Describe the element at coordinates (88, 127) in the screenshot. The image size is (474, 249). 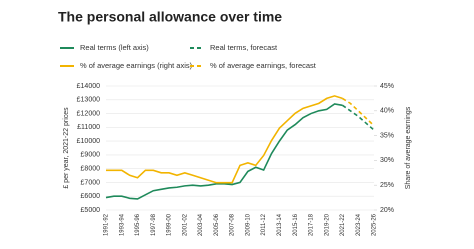
I see `y-tick-label: £11000` at that location.